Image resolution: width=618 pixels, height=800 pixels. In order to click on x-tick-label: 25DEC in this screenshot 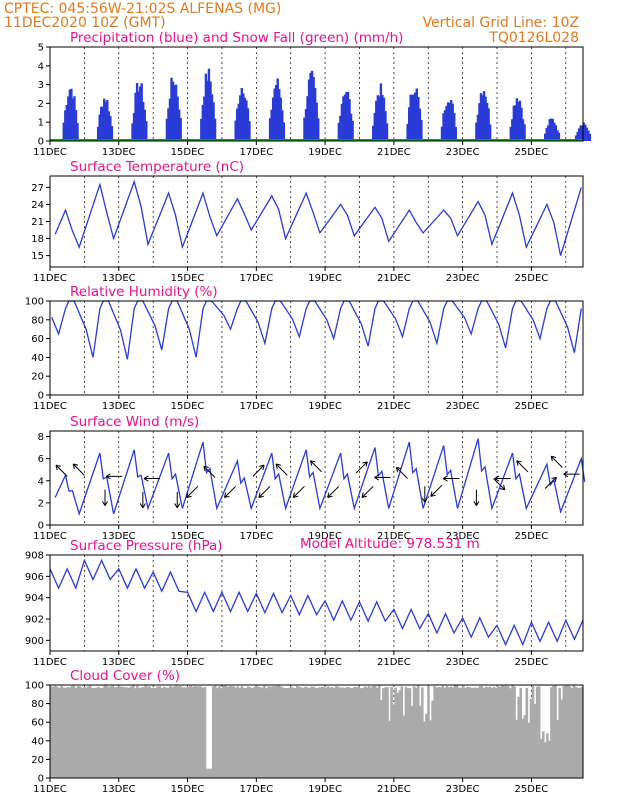, I will do `click(532, 152)`.